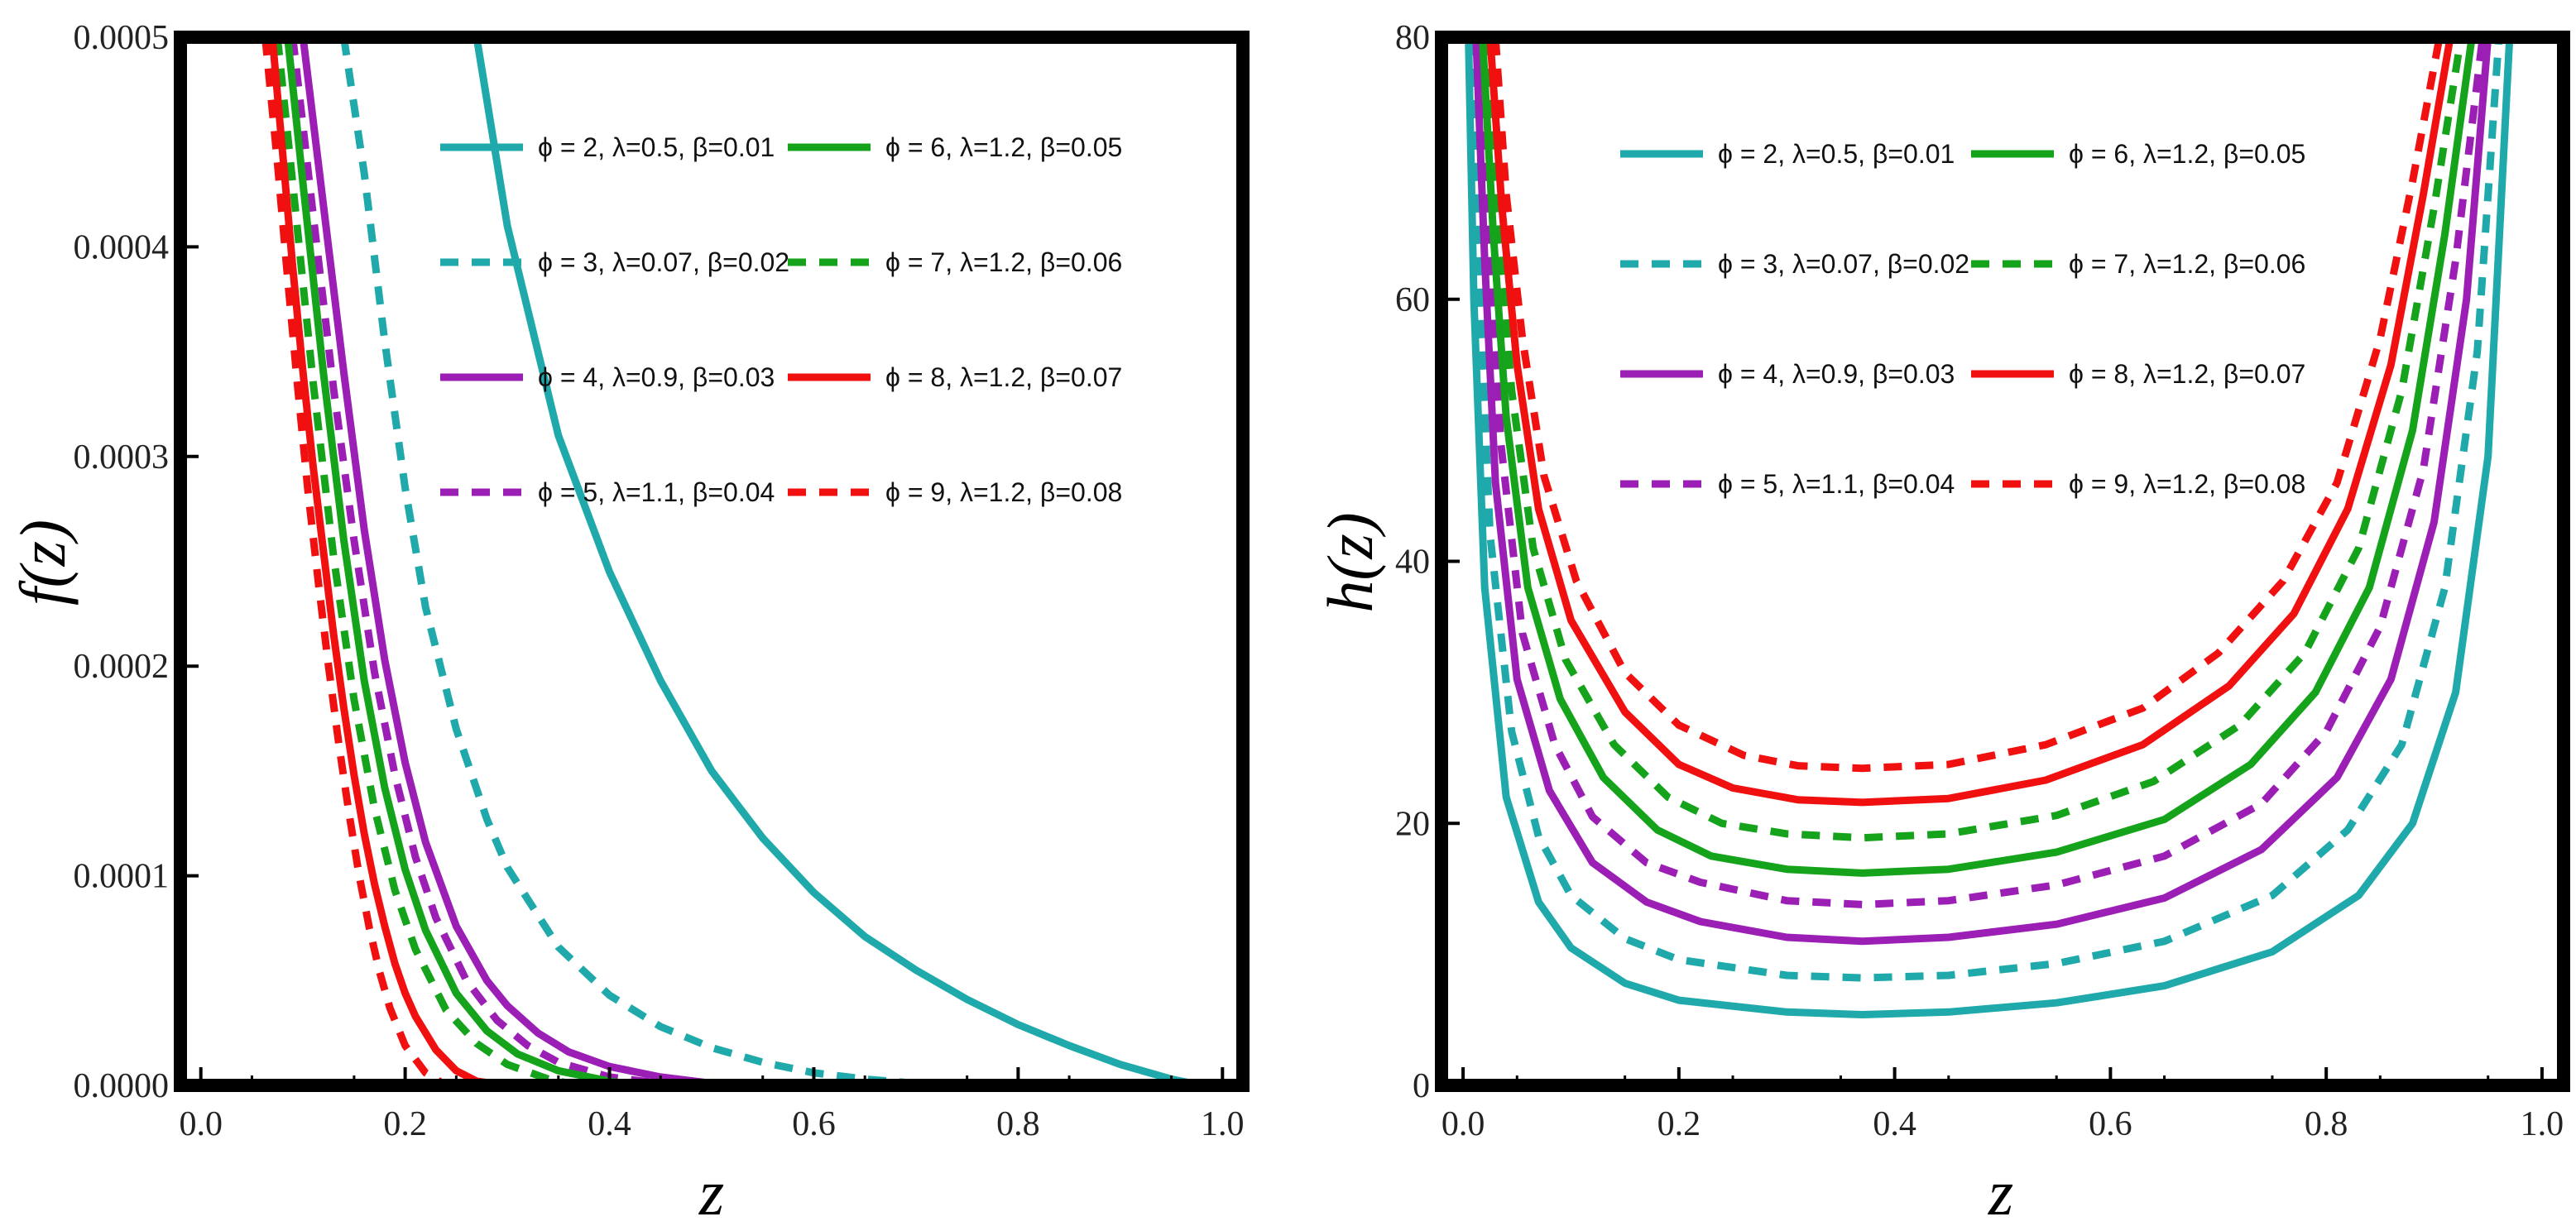 The width and height of the screenshot is (2576, 1231). I want to click on y-tick-label: 0.0005, so click(122, 38).